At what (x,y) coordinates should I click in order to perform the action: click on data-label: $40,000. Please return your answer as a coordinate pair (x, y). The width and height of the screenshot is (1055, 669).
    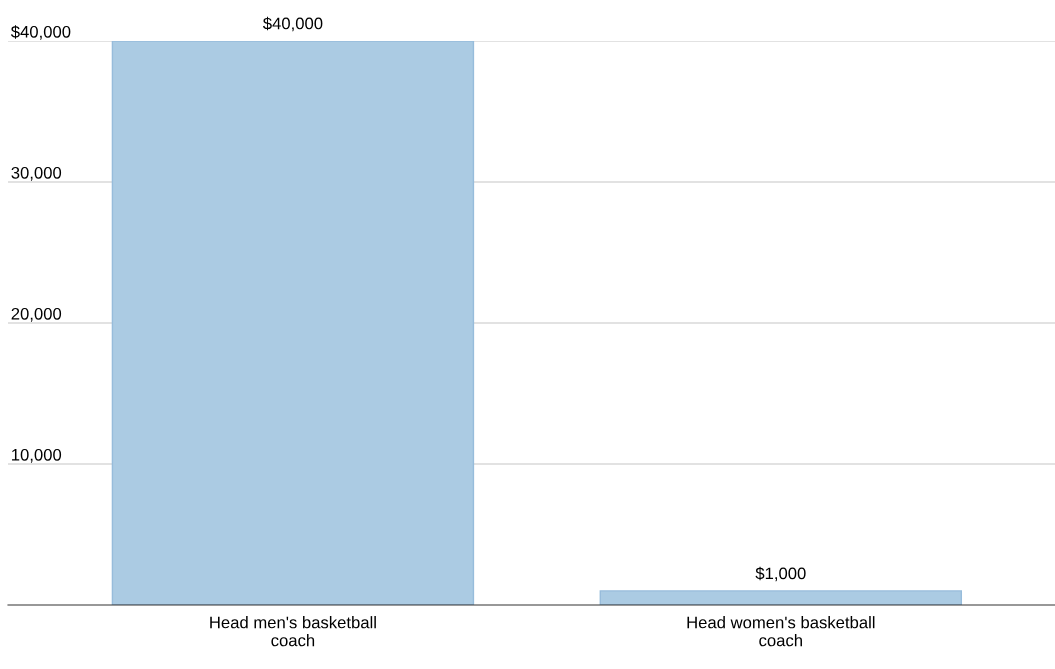
    Looking at the image, I should click on (292, 24).